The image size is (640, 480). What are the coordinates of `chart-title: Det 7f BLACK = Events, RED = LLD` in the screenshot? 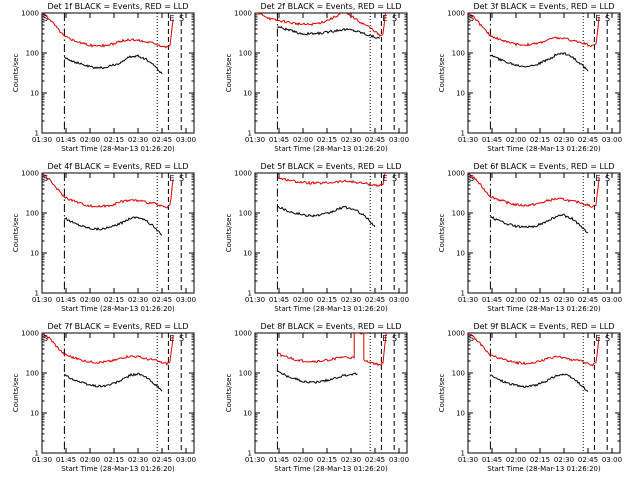 It's located at (117, 326).